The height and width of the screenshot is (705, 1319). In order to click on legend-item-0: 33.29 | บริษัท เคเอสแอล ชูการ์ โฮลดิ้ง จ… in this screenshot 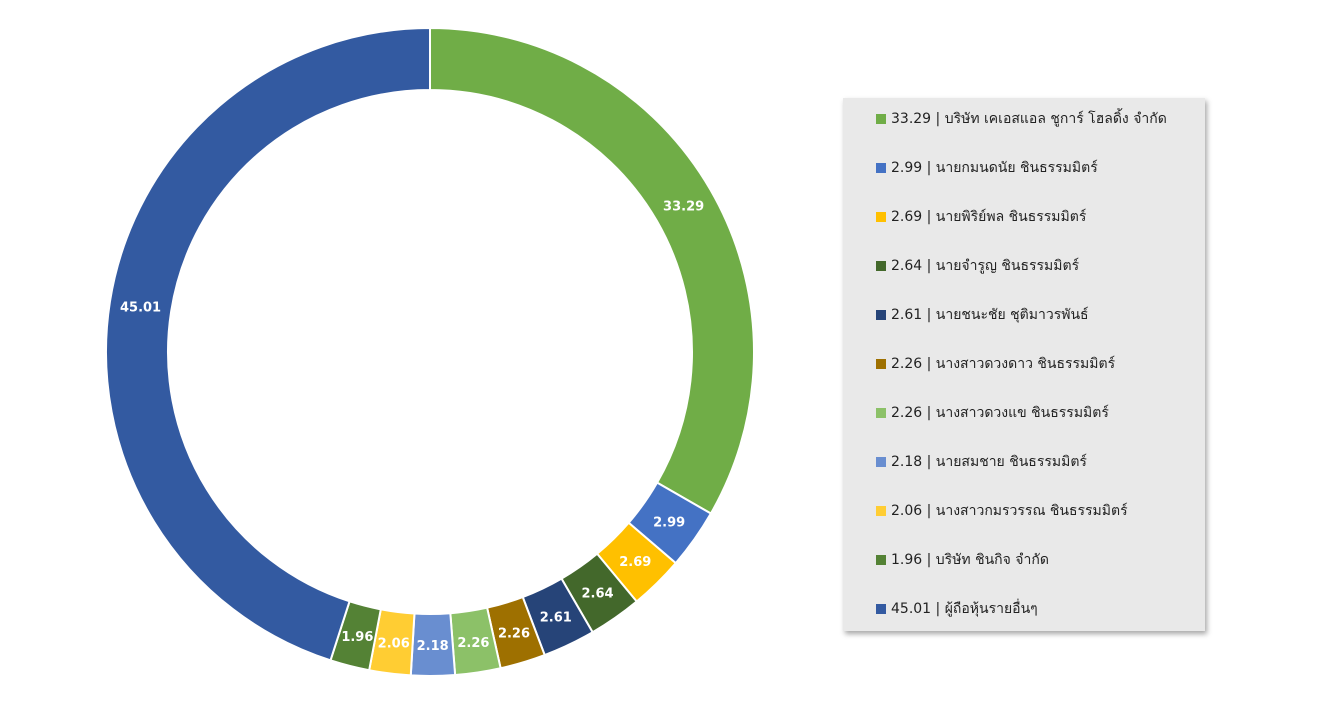, I will do `click(1024, 133)`.